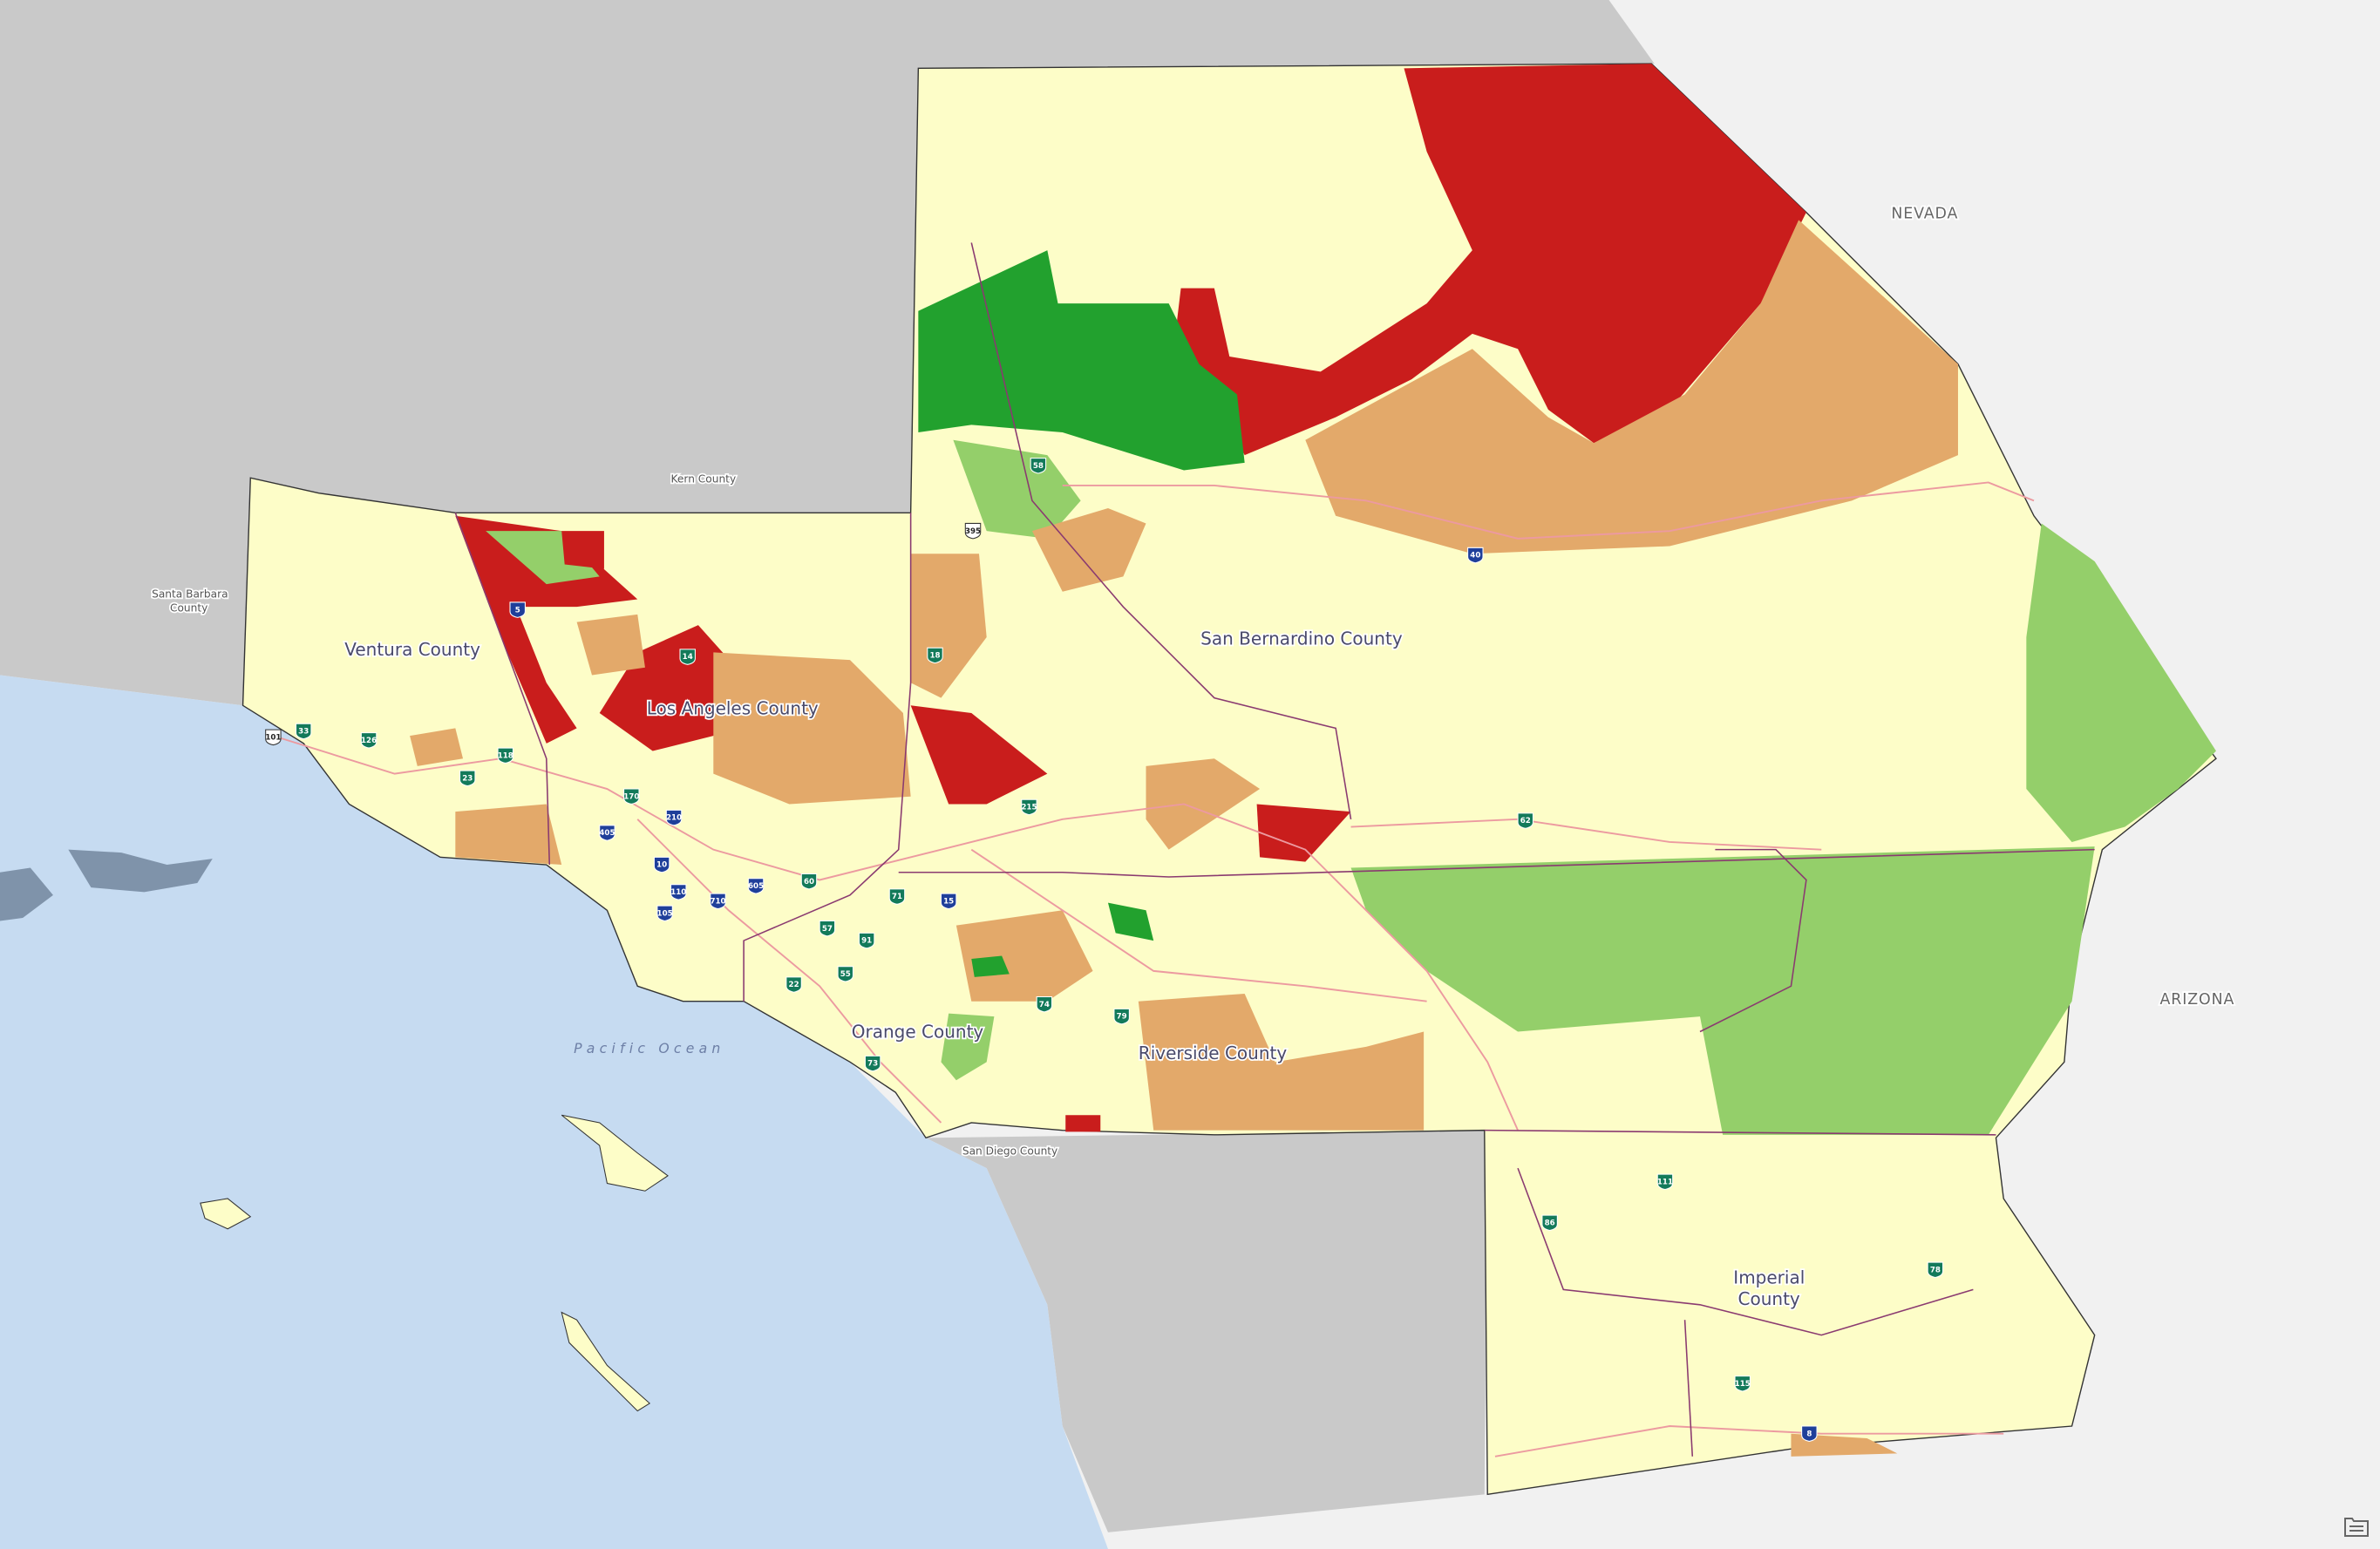 The image size is (2380, 1549). I want to click on legend-button, so click(2356, 1526).